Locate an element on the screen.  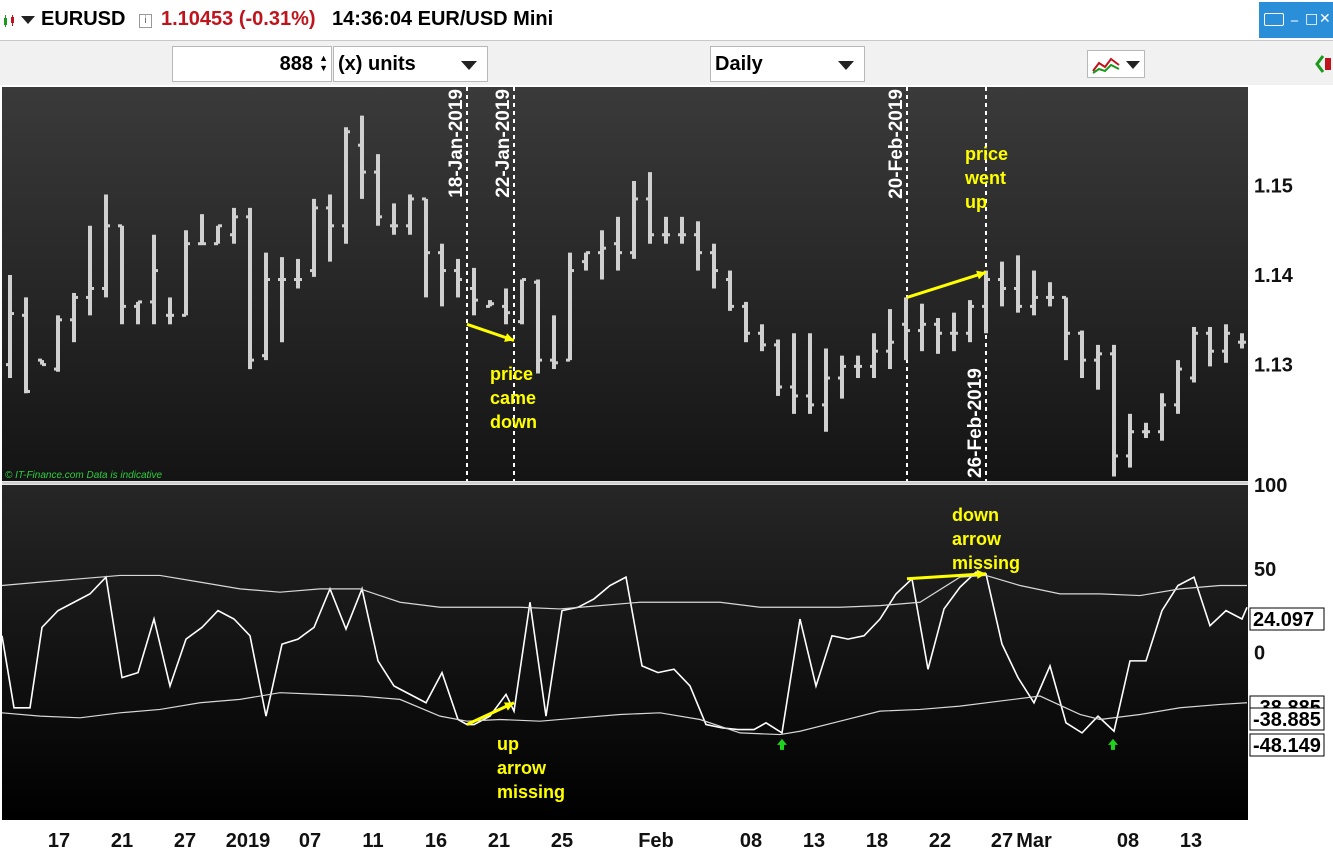
maximize-icon: □ is located at coordinates (1312, 19).